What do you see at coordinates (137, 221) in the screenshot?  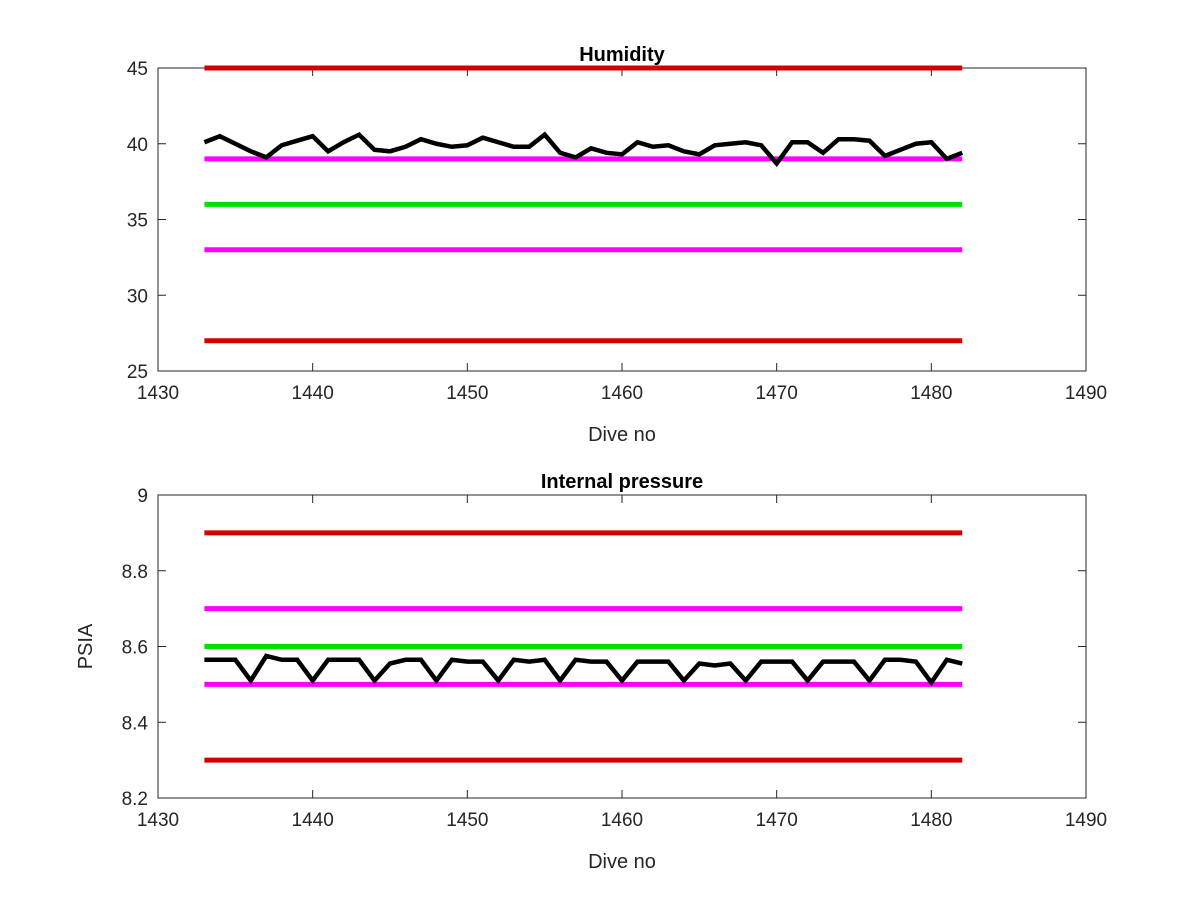 I see `y-tick-label: 35` at bounding box center [137, 221].